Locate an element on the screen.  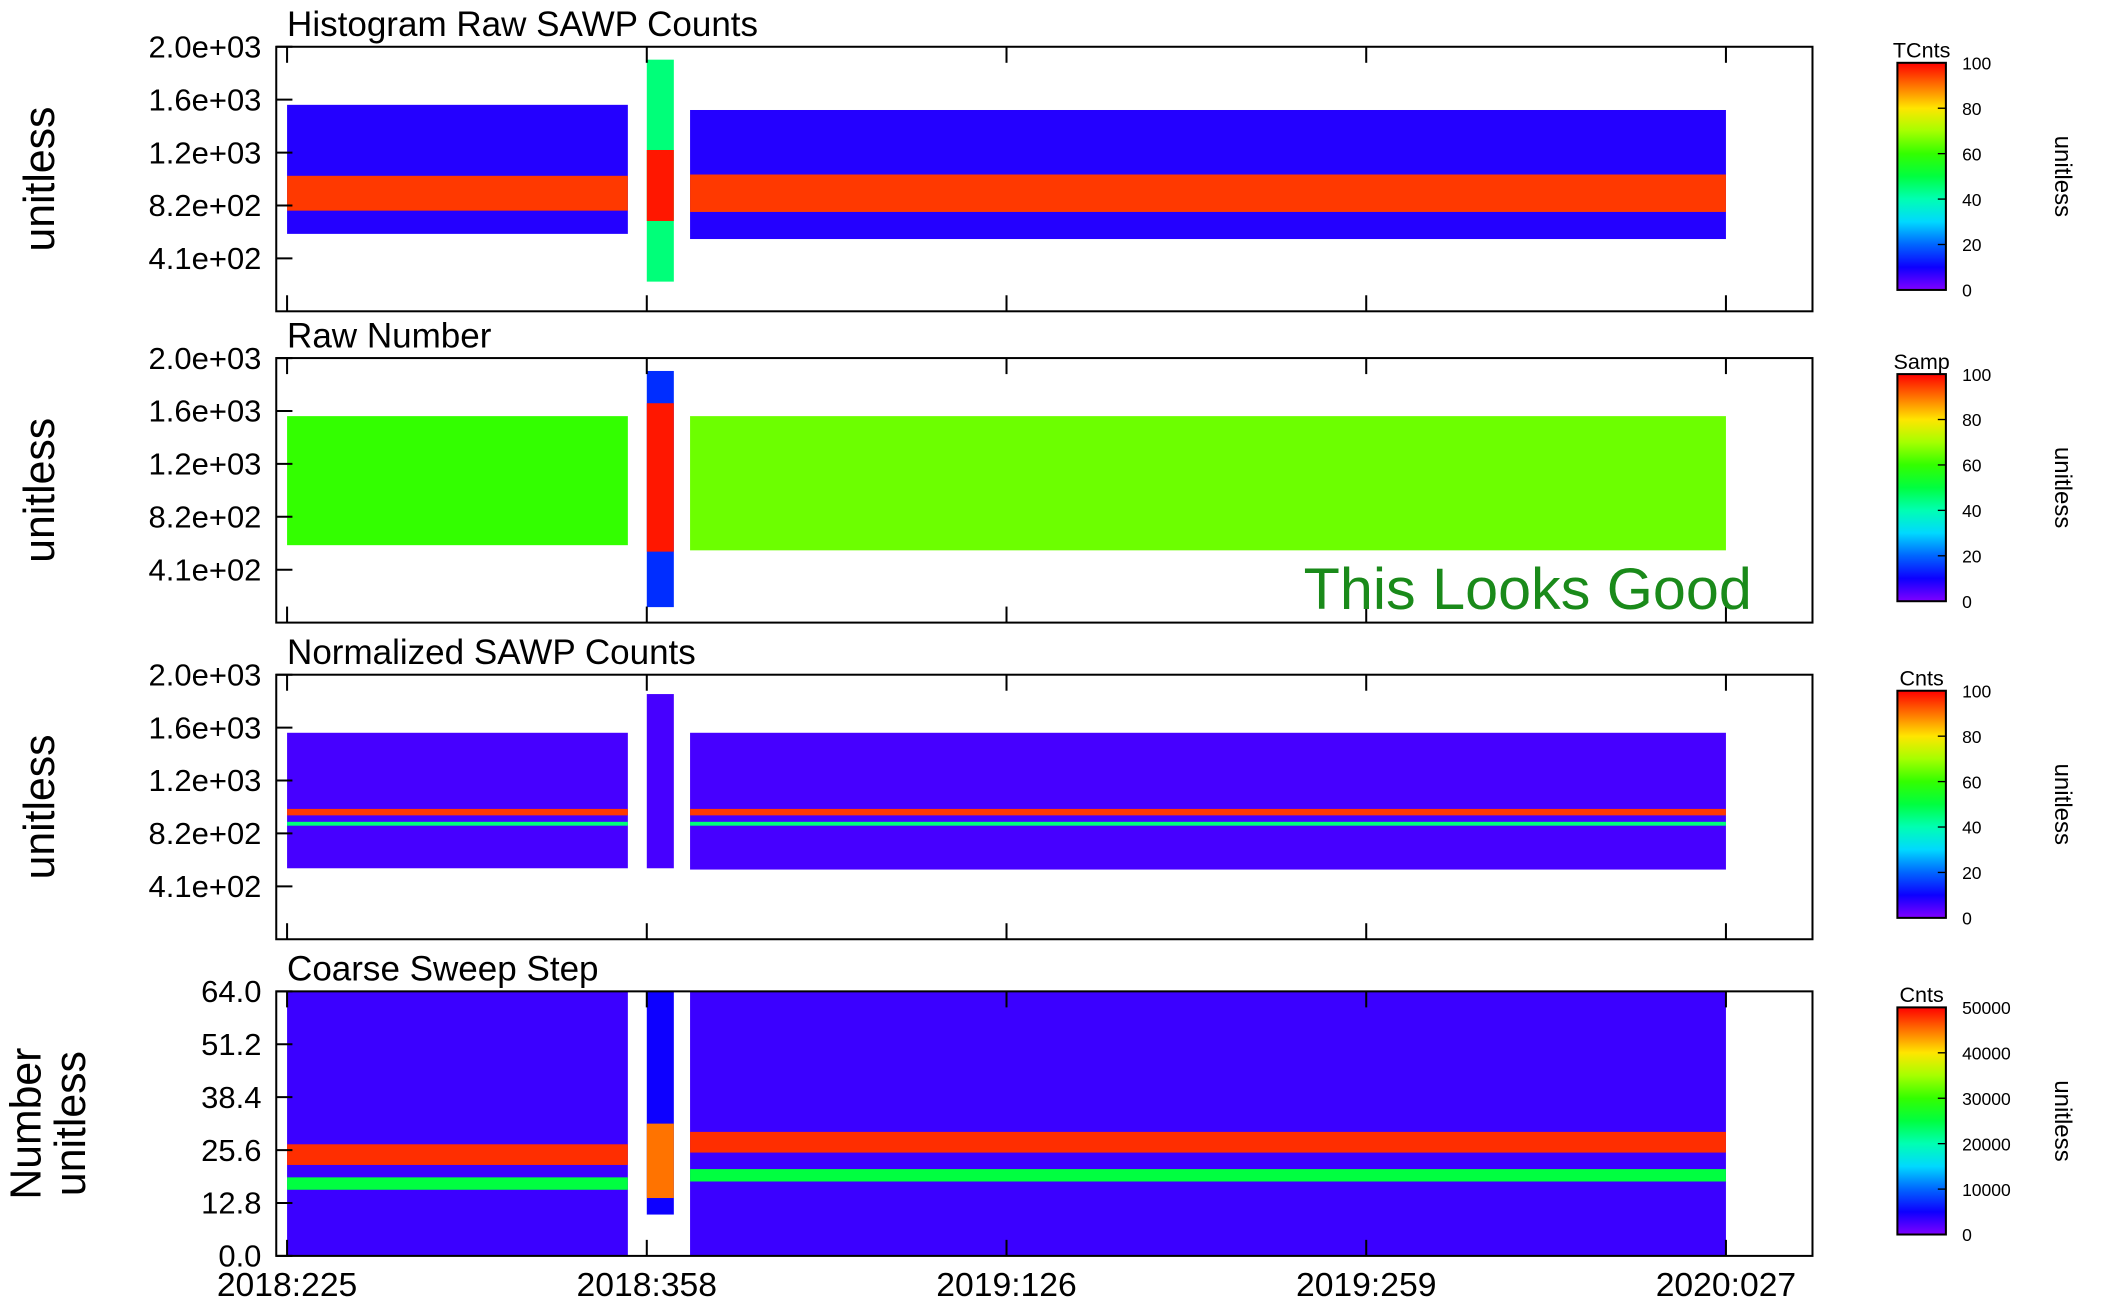
y-tick-label: 0.0 is located at coordinates (239, 1256).